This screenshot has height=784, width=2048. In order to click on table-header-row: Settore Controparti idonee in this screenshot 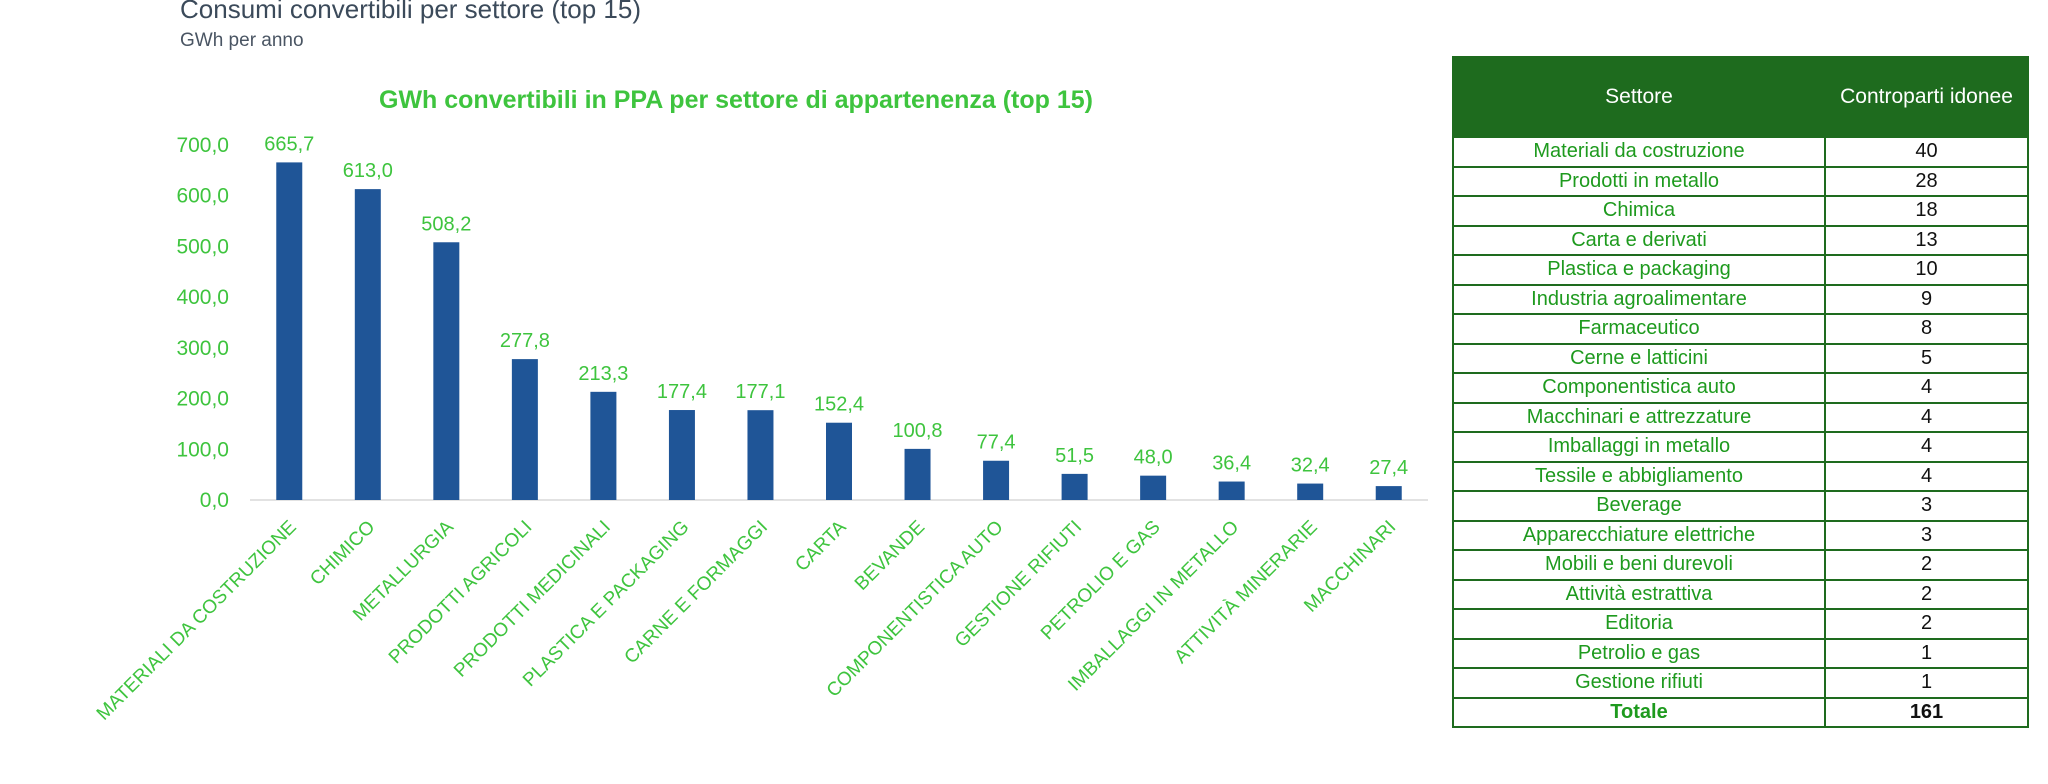, I will do `click(1740, 97)`.